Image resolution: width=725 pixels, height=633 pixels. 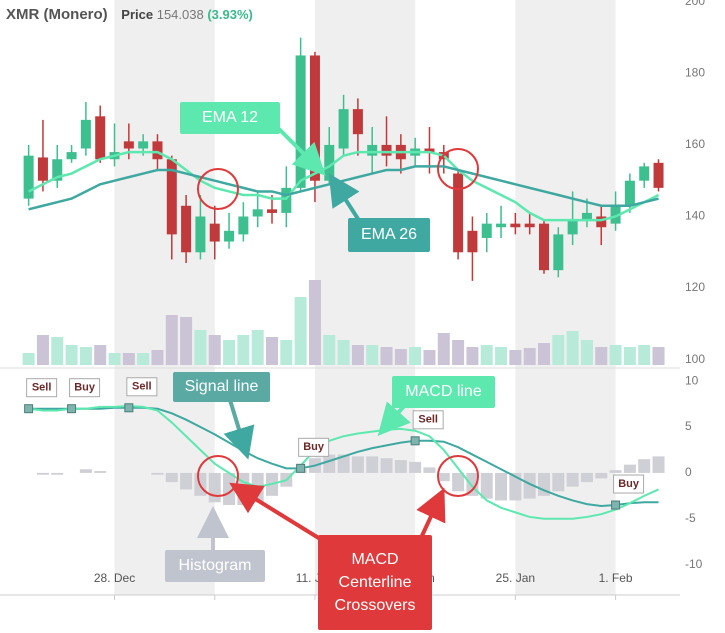 I want to click on price-change: (3.93%), so click(x=230, y=14).